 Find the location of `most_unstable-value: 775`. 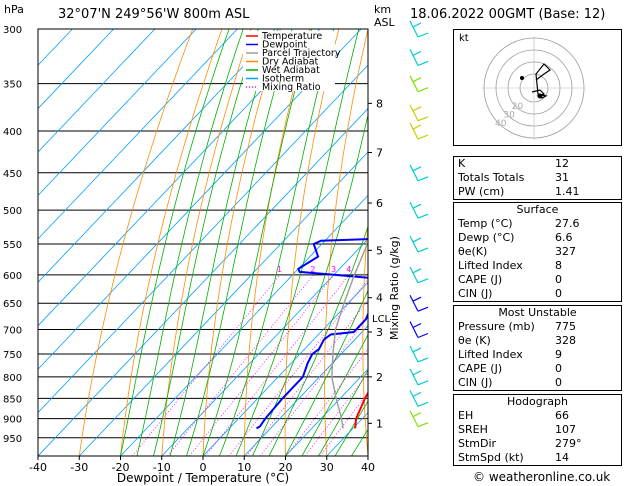

most_unstable-value: 775 is located at coordinates (565, 326).